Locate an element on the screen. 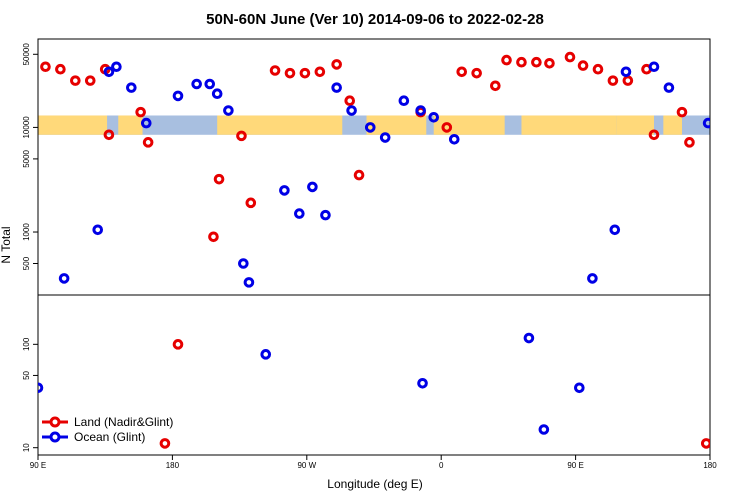 Image resolution: width=750 pixels, height=500 pixels. top-y-axis: 500 1000 5000 10000 50000 is located at coordinates (30, 156).